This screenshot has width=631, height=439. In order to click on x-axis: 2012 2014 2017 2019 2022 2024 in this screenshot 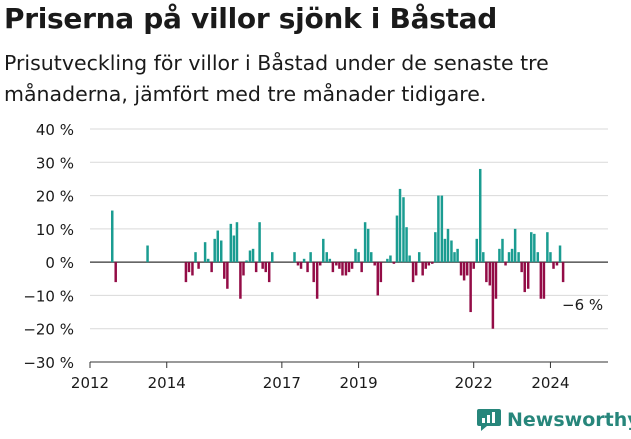, I will do `click(339, 376)`.